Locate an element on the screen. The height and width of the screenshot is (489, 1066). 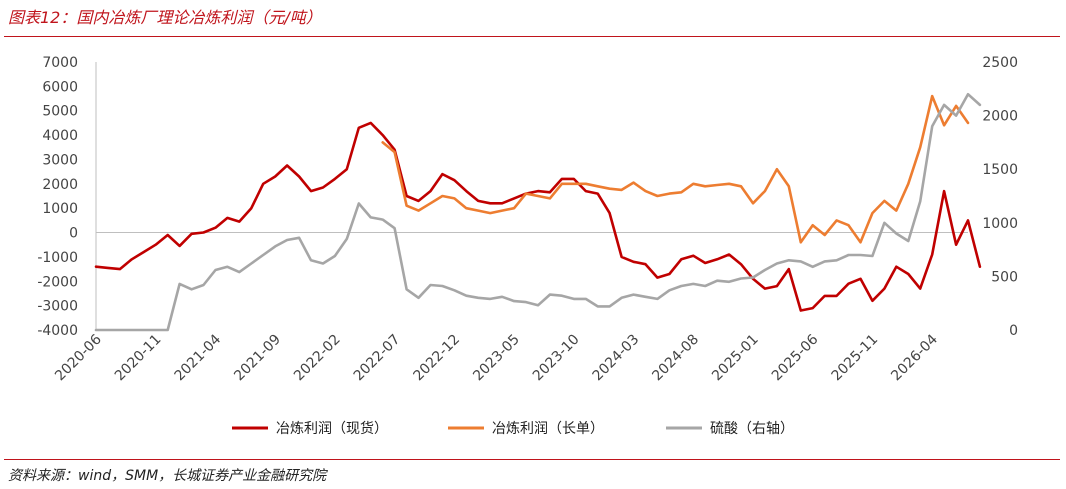
y-left-tick-label: 7000 is located at coordinates (60, 63).